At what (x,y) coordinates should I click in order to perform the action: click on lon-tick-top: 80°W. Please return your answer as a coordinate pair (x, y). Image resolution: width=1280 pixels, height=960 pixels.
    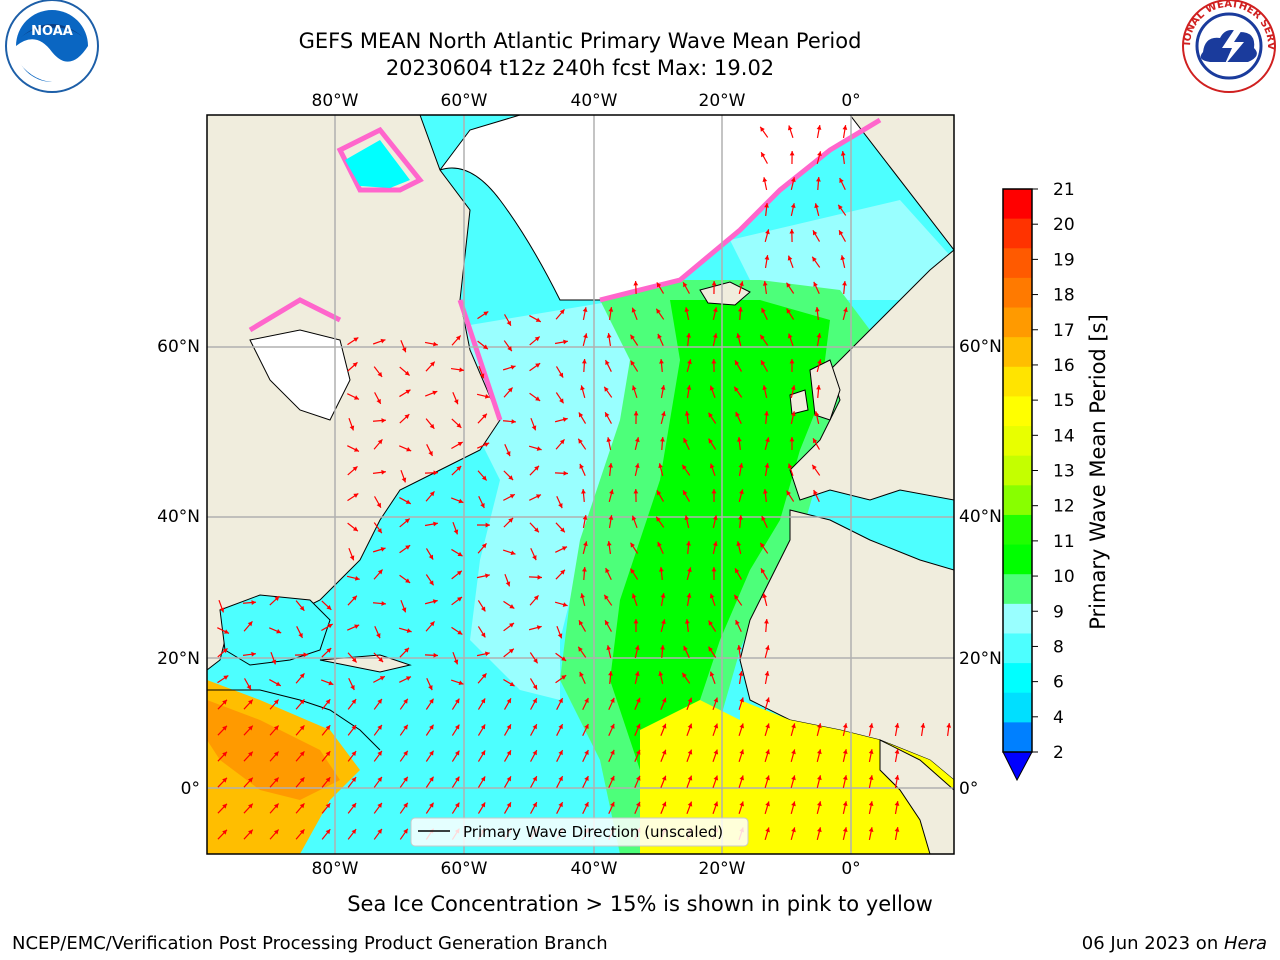
    Looking at the image, I should click on (335, 101).